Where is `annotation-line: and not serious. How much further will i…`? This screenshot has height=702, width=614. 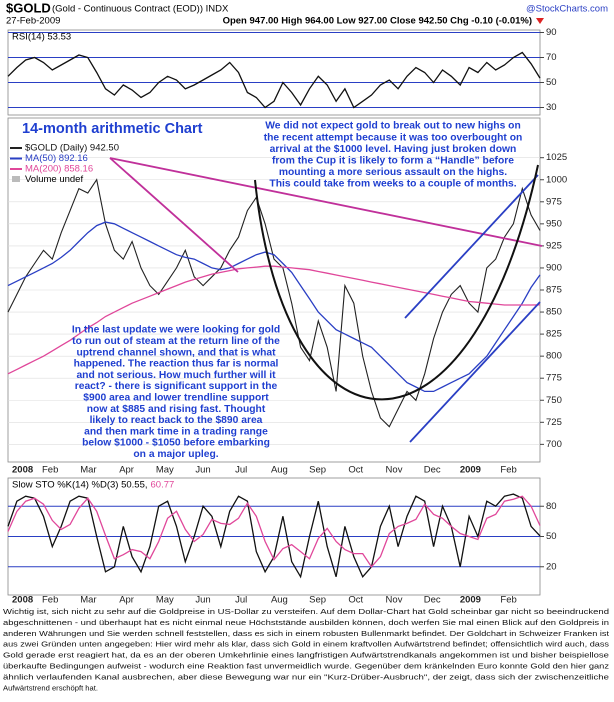 annotation-line: and not serious. How much further will i… is located at coordinates (176, 375).